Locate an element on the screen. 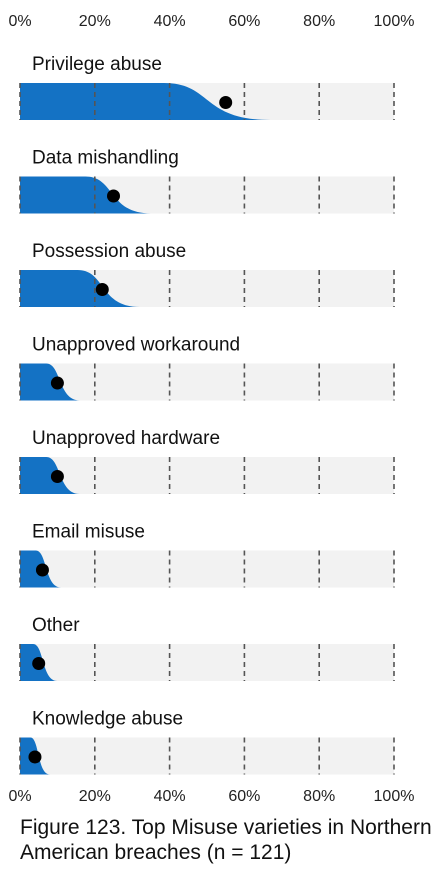 This screenshot has width=447, height=878. bottom-tick-label-5: 100% is located at coordinates (394, 796).